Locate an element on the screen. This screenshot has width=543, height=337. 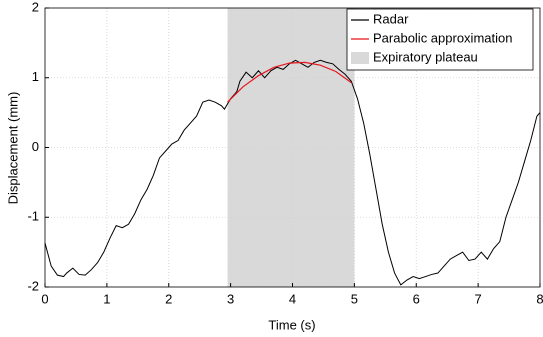
y-tick-label: -2 is located at coordinates (33, 285).